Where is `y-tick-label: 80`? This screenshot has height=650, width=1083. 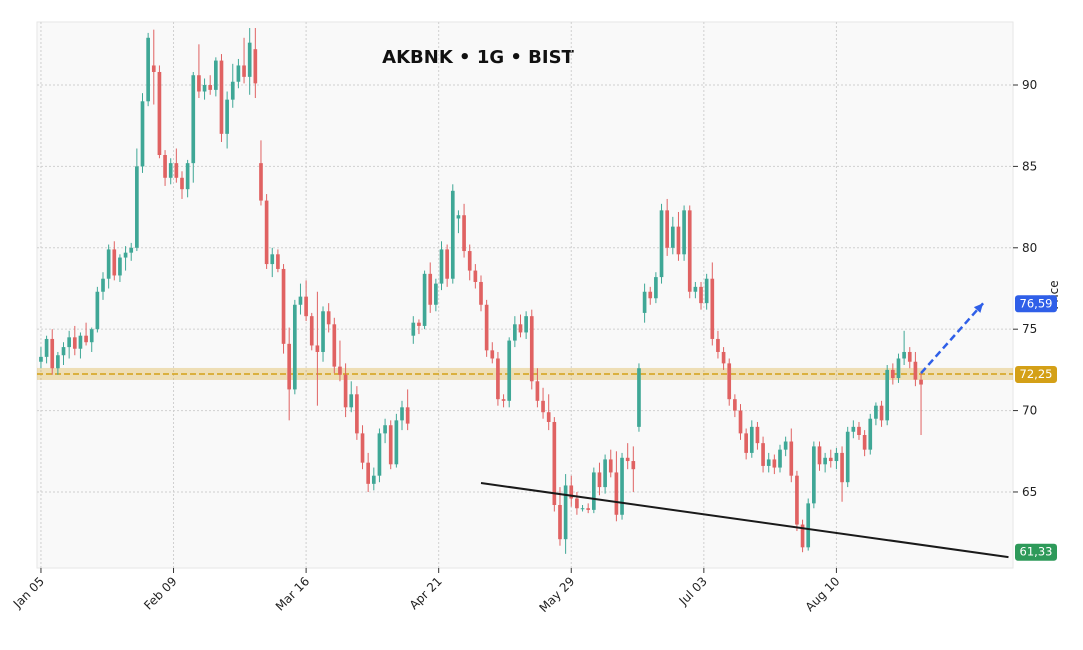
y-tick-label: 80 is located at coordinates (1029, 248).